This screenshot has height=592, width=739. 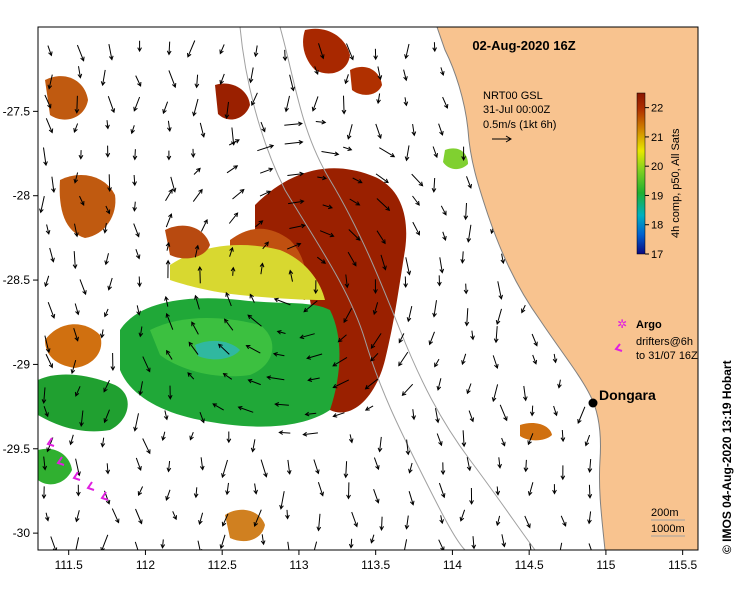 What do you see at coordinates (657, 226) in the screenshot?
I see `colorbar-tick-label: 18` at bounding box center [657, 226].